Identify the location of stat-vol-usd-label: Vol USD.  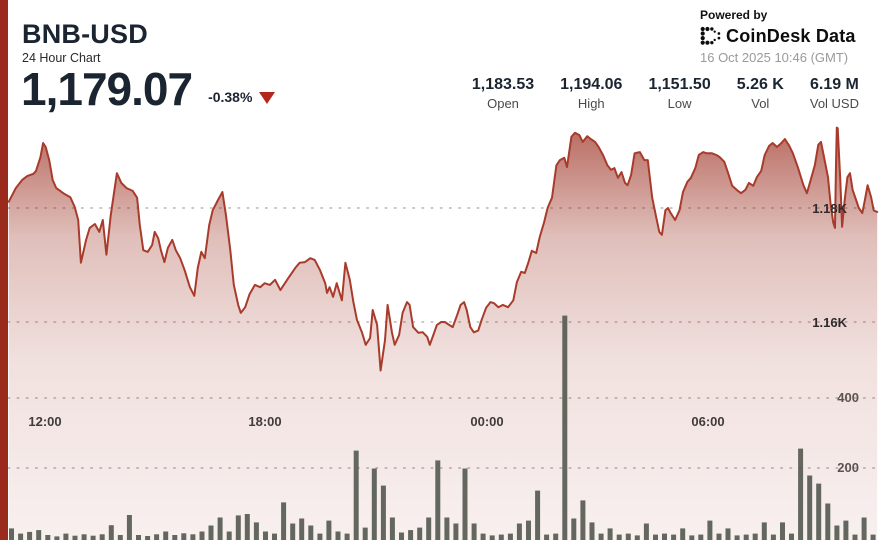
(834, 103).